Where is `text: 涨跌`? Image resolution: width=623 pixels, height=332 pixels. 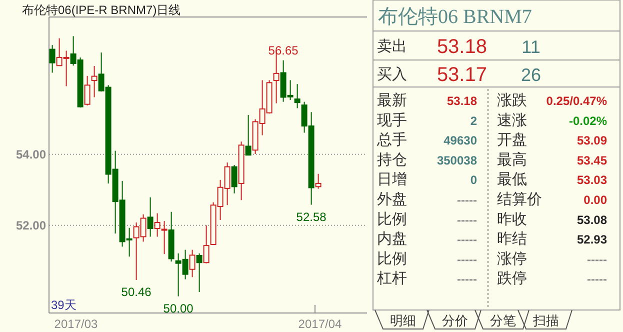
text: 涨跌 is located at coordinates (512, 100).